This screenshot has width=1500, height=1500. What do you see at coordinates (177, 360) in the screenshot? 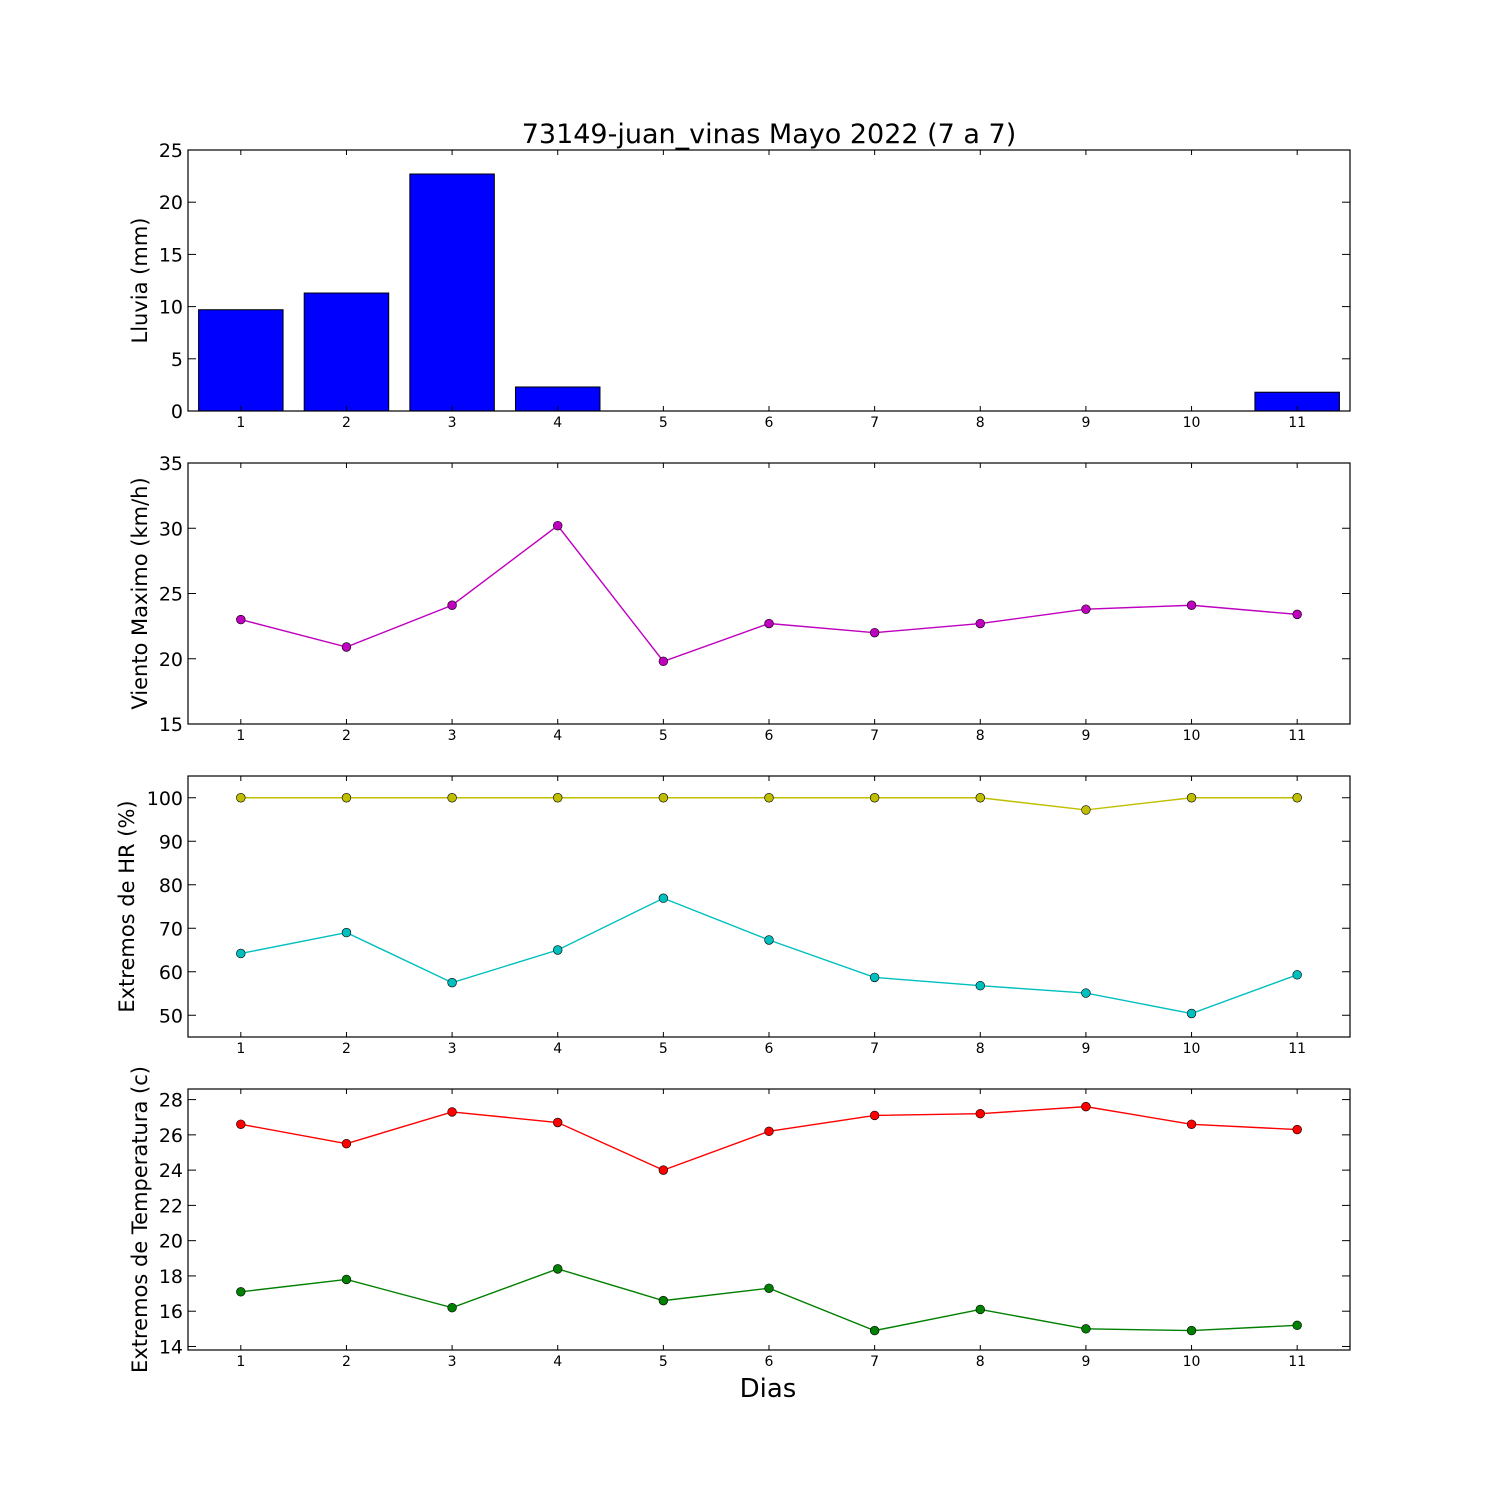
I see `y-tick-label: 5` at bounding box center [177, 360].